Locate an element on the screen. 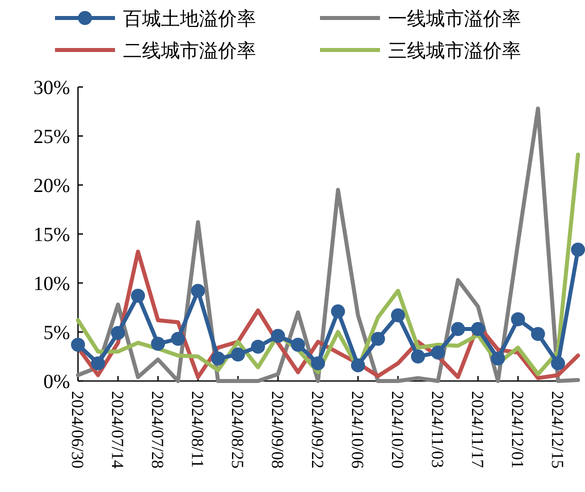 The image size is (585, 492). x-tick-label: 2024/11/03 is located at coordinates (437, 429).